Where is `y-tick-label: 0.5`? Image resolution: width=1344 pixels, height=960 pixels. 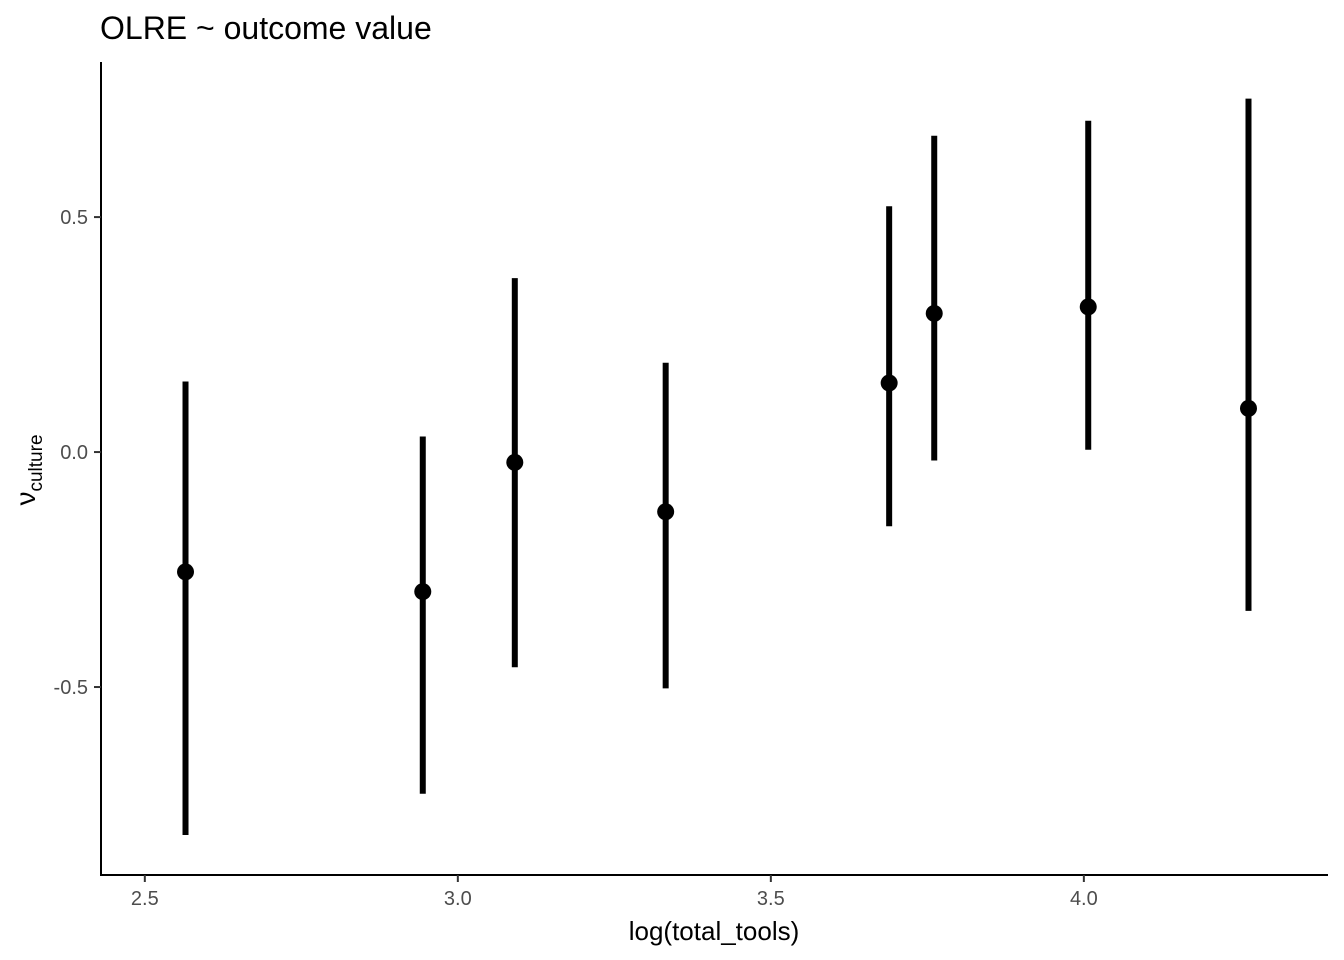 y-tick-label: 0.5 is located at coordinates (74, 218).